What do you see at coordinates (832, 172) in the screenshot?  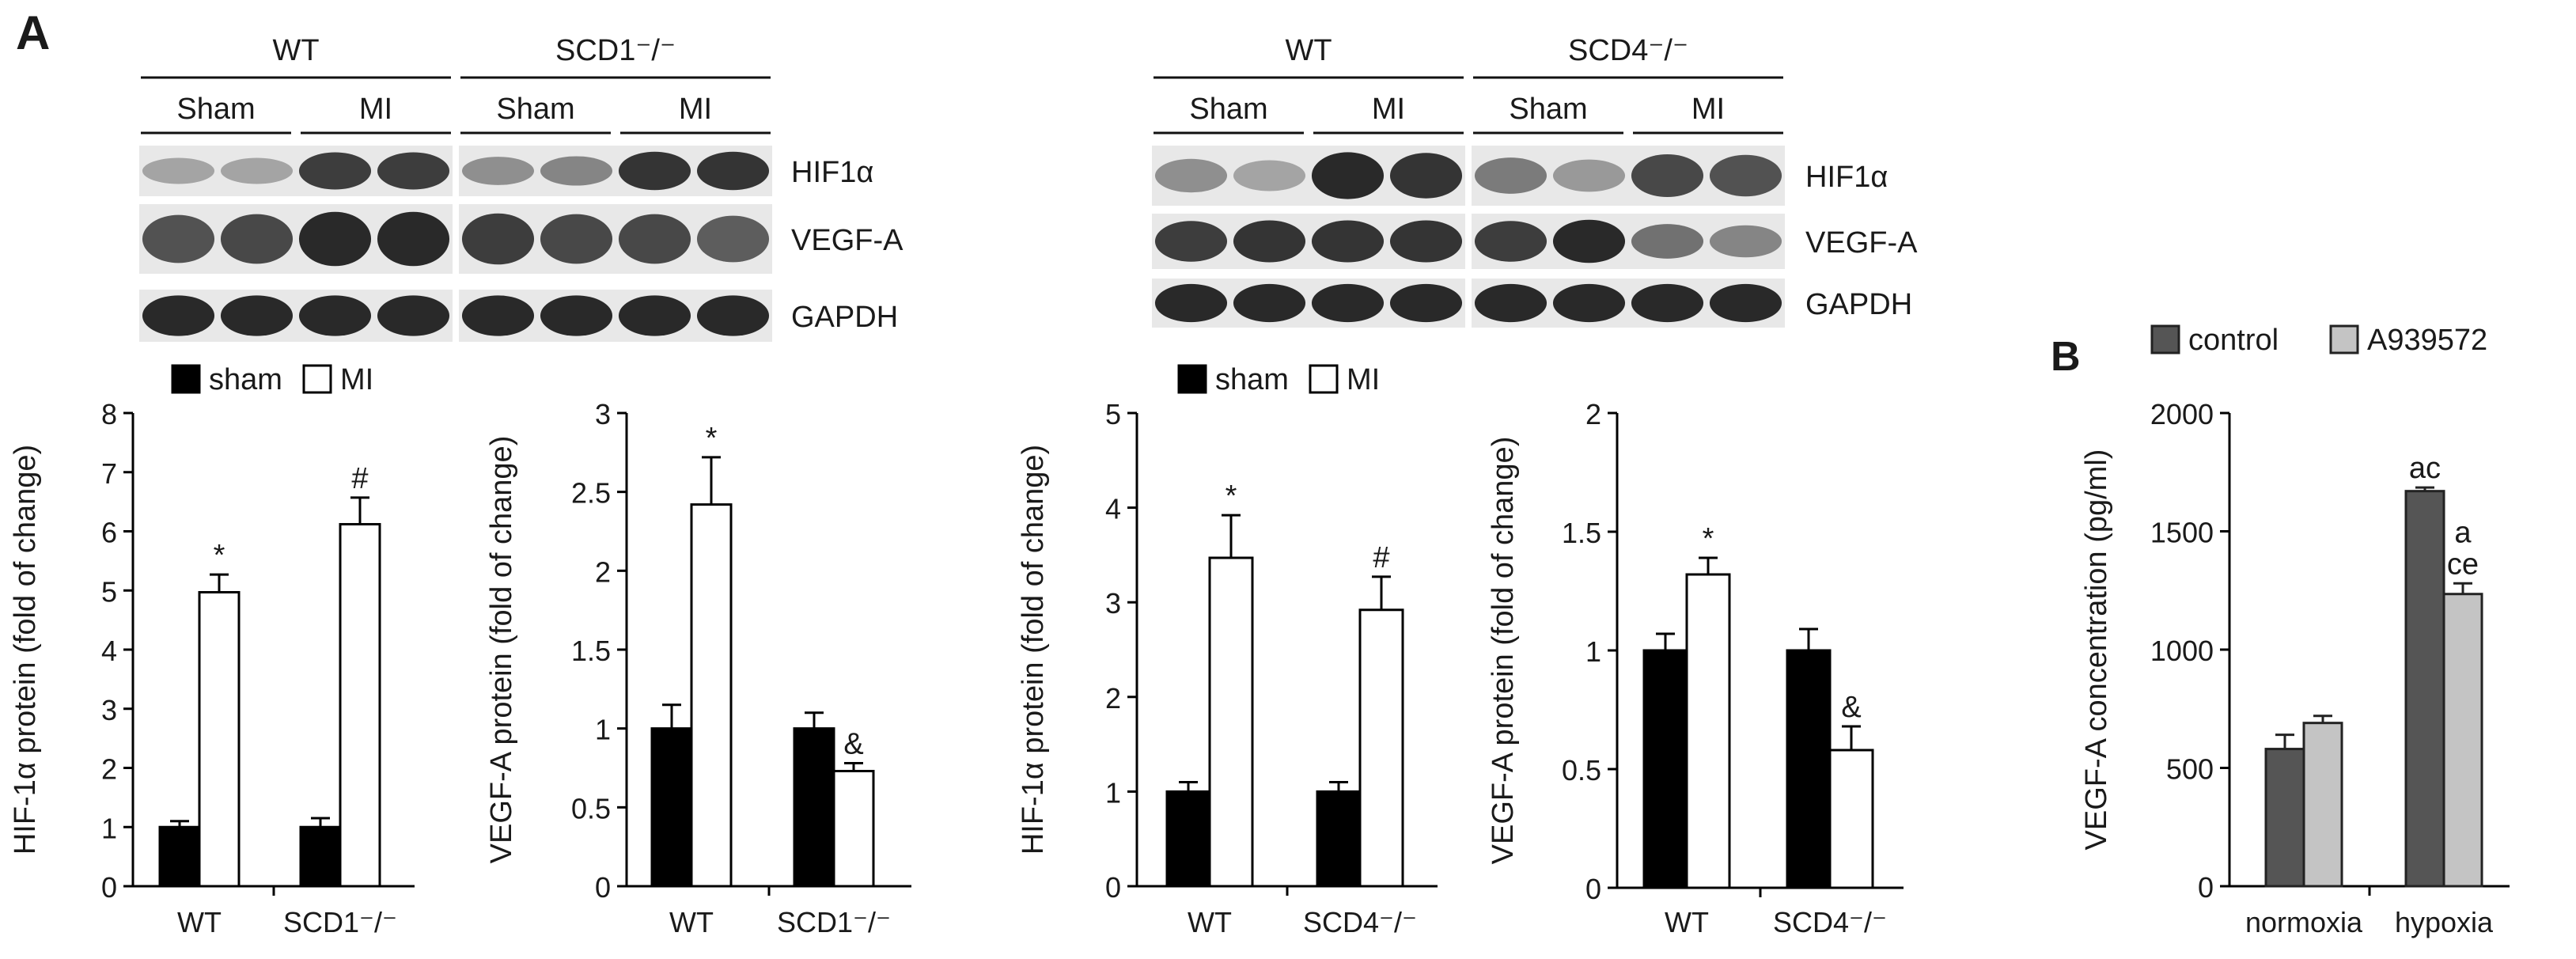 I see `blot-protein-label: HIF1α` at bounding box center [832, 172].